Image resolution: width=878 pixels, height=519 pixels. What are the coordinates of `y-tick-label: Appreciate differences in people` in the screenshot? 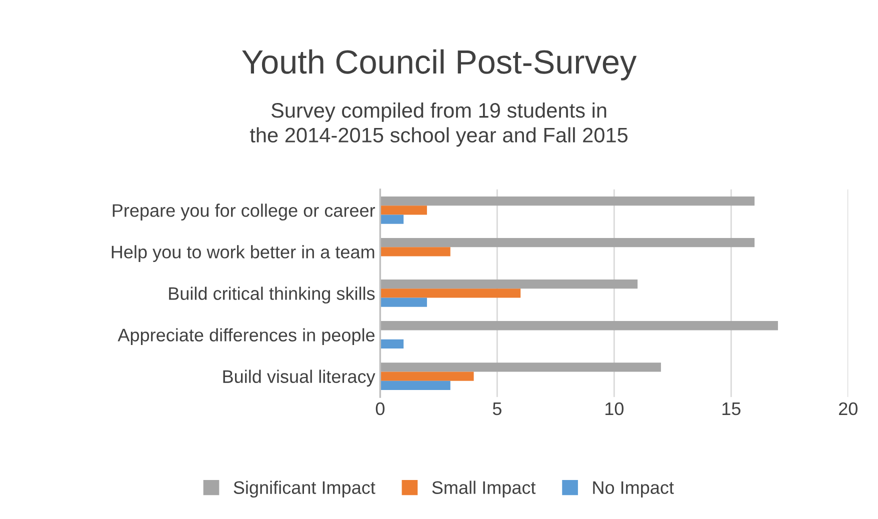 It's located at (246, 337).